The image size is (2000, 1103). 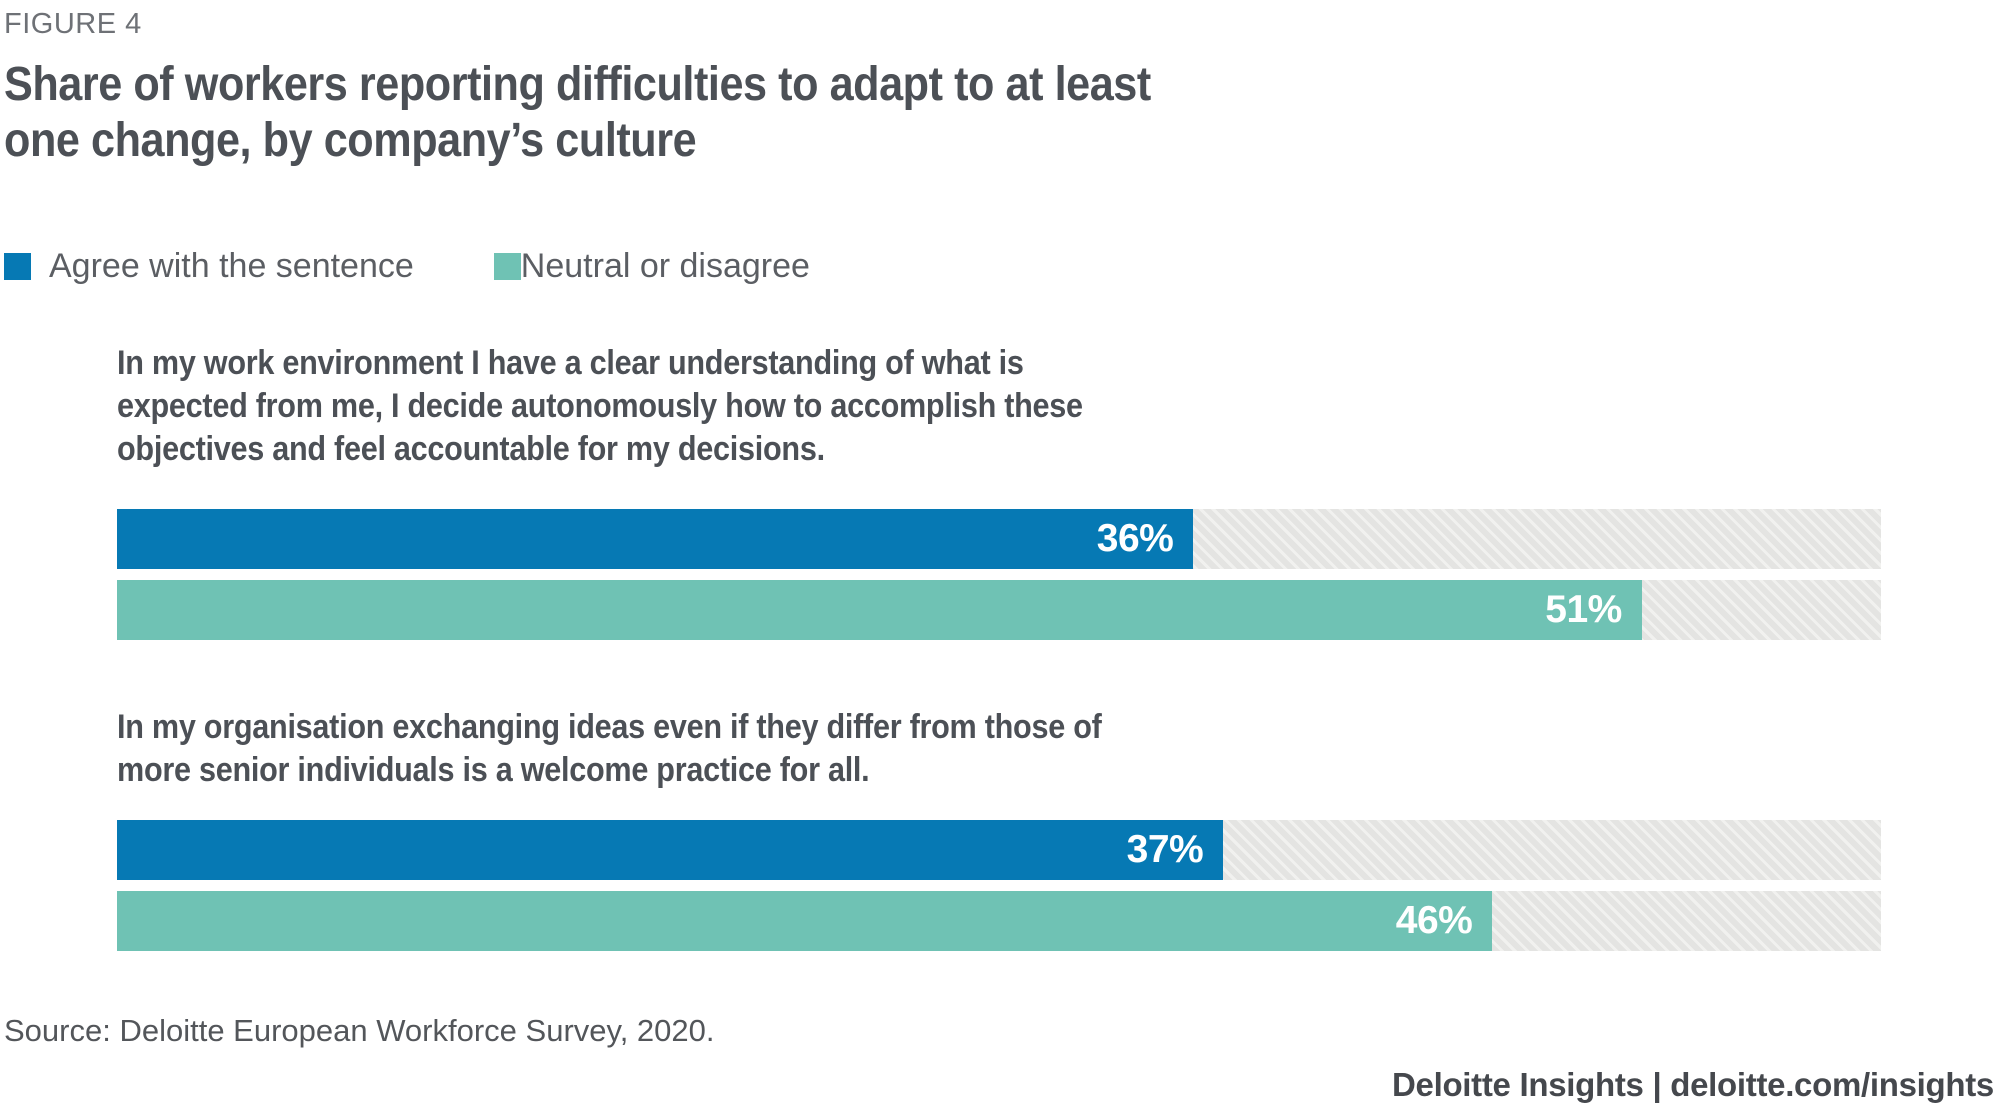 What do you see at coordinates (805, 921) in the screenshot?
I see `bar-q2-neutral: 46%` at bounding box center [805, 921].